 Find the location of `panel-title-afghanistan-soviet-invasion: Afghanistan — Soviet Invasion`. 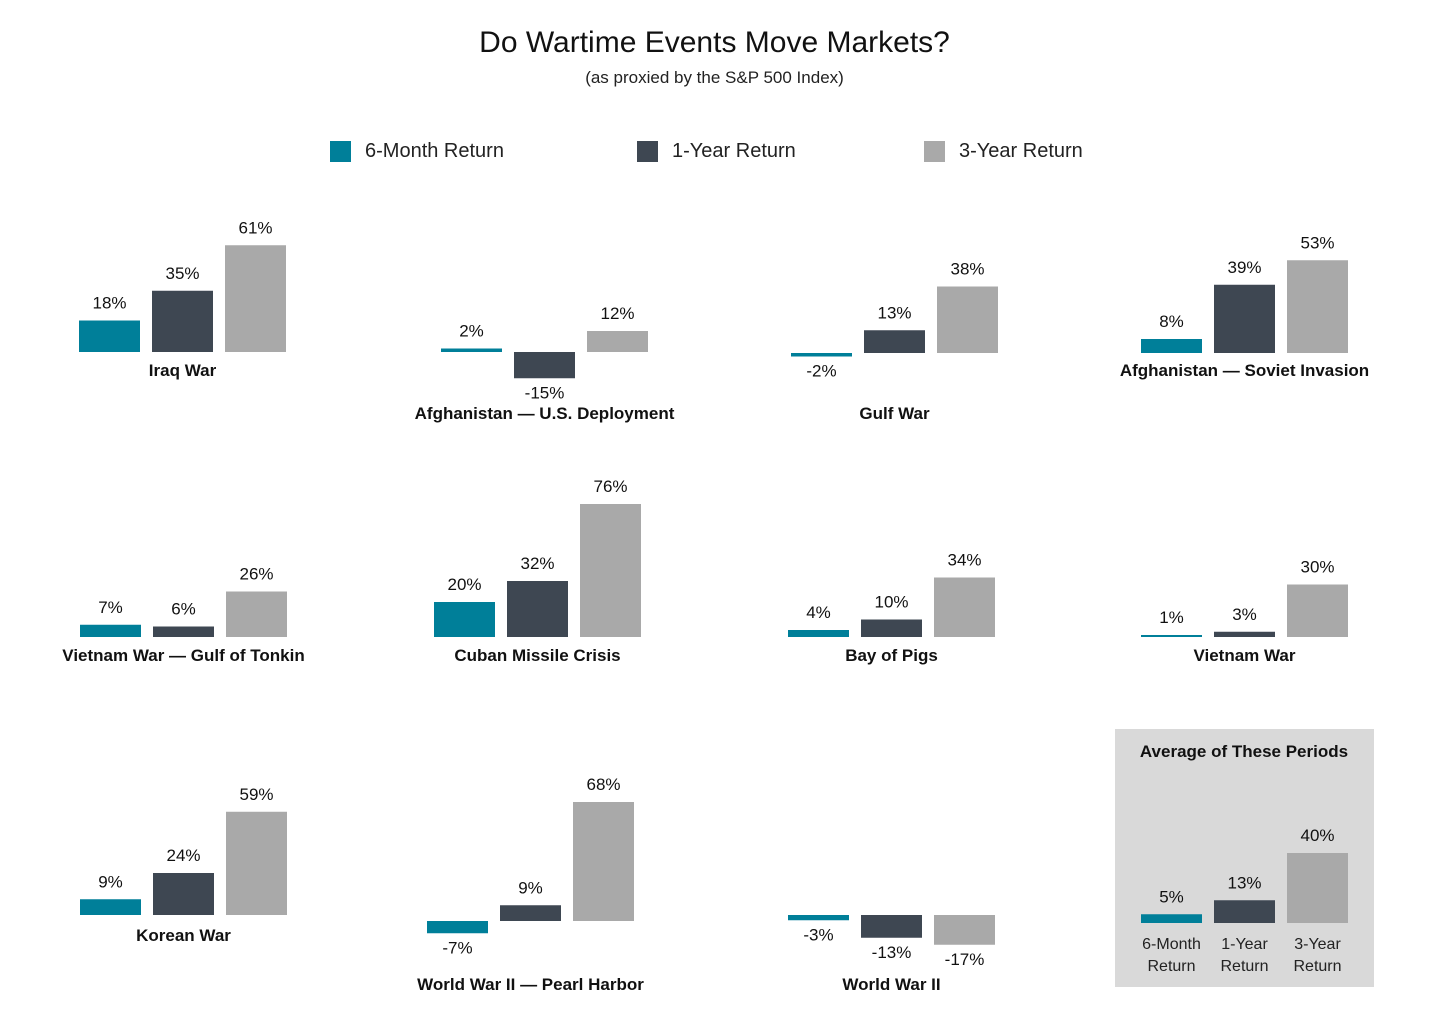

panel-title-afghanistan-soviet-invasion: Afghanistan — Soviet Invasion is located at coordinates (1244, 370).